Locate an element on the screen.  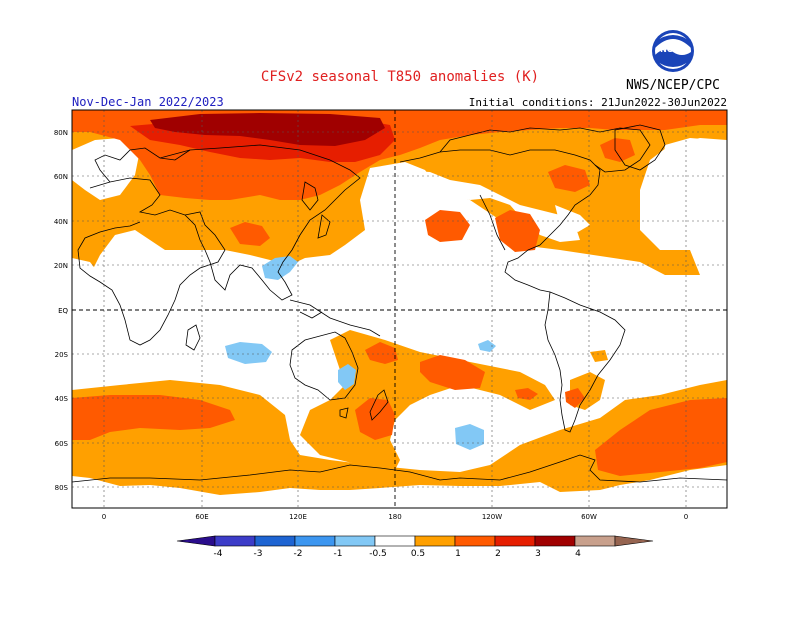
lat-label: 20S is located at coordinates (62, 355).